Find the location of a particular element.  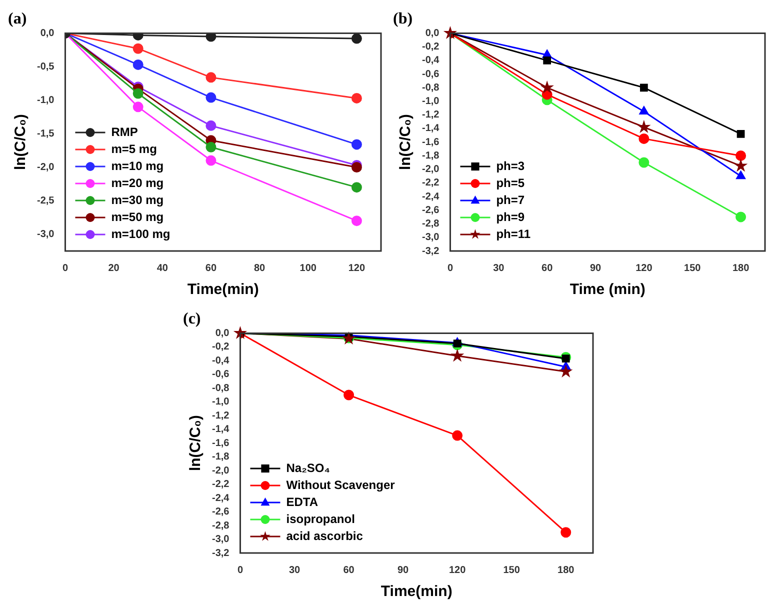

x-tick-label: 40 is located at coordinates (162, 268).